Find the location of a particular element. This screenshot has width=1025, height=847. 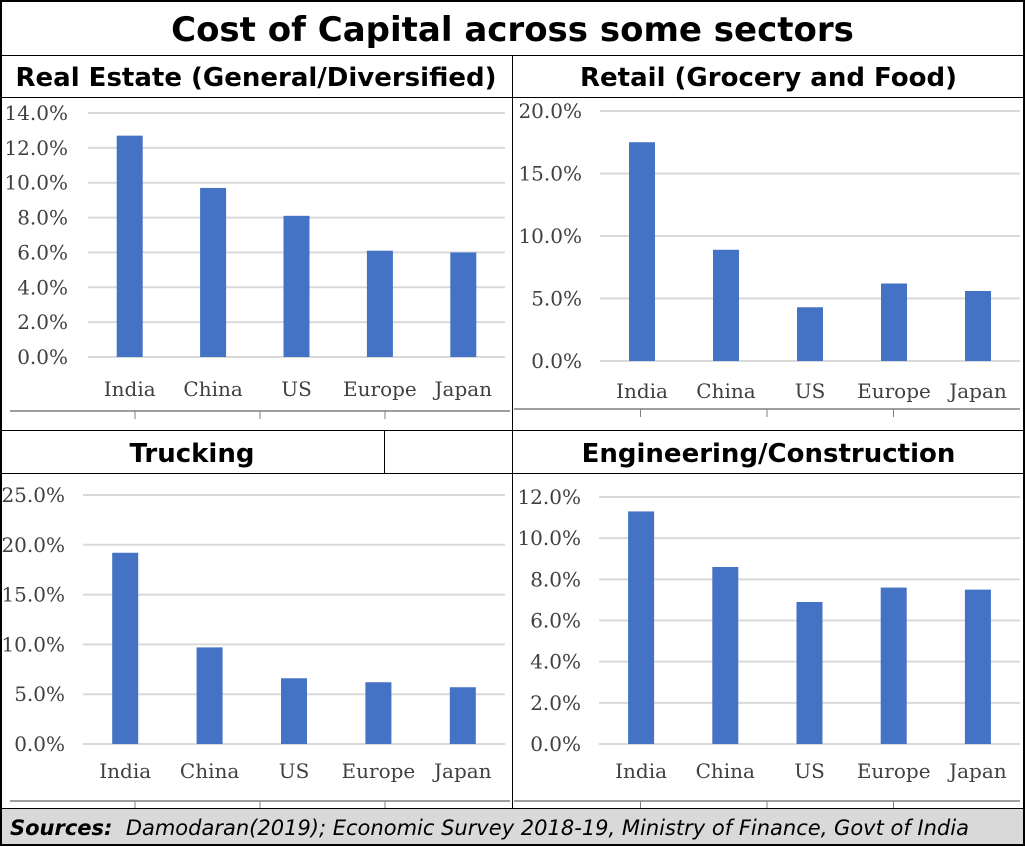

figure-title: Cost of Capital across some sectors is located at coordinates (512, 28).